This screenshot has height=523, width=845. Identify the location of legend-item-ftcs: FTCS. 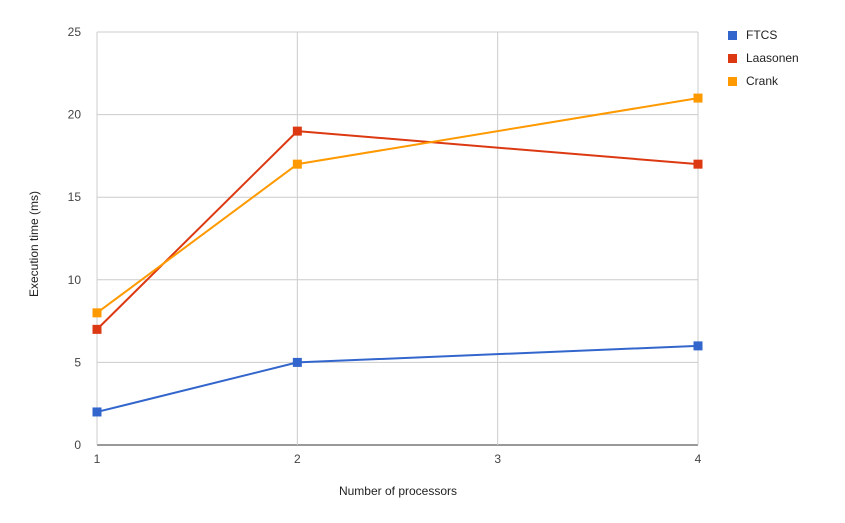
(752, 35).